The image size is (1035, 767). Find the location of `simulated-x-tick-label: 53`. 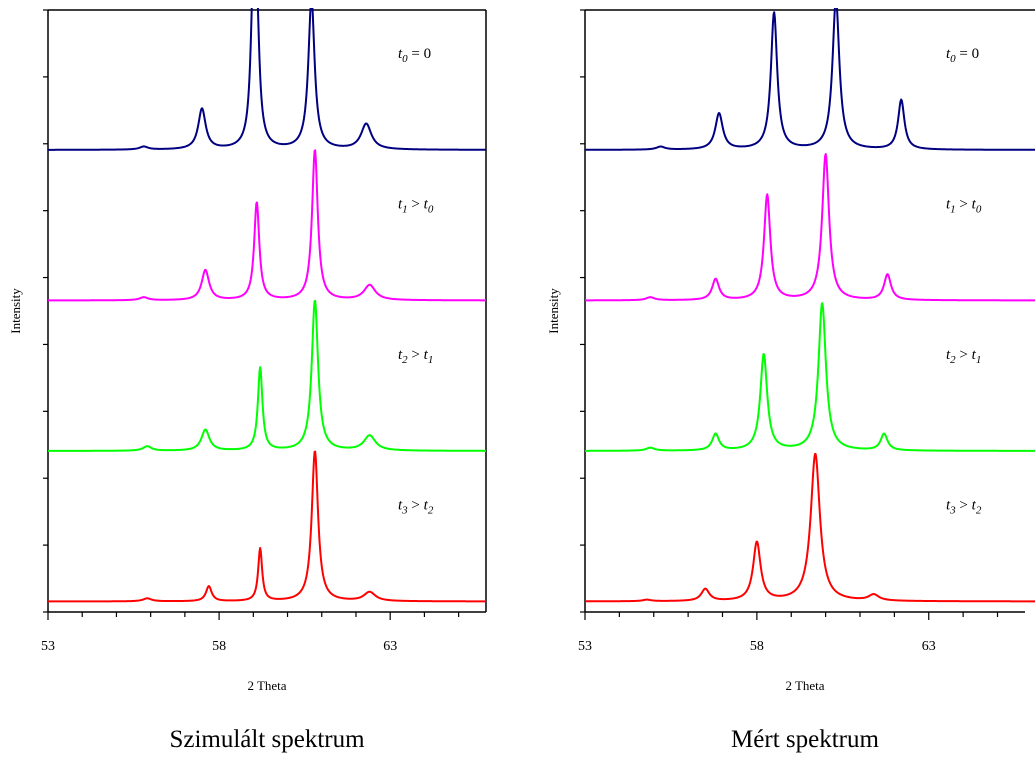

simulated-x-tick-label: 53 is located at coordinates (48, 646).